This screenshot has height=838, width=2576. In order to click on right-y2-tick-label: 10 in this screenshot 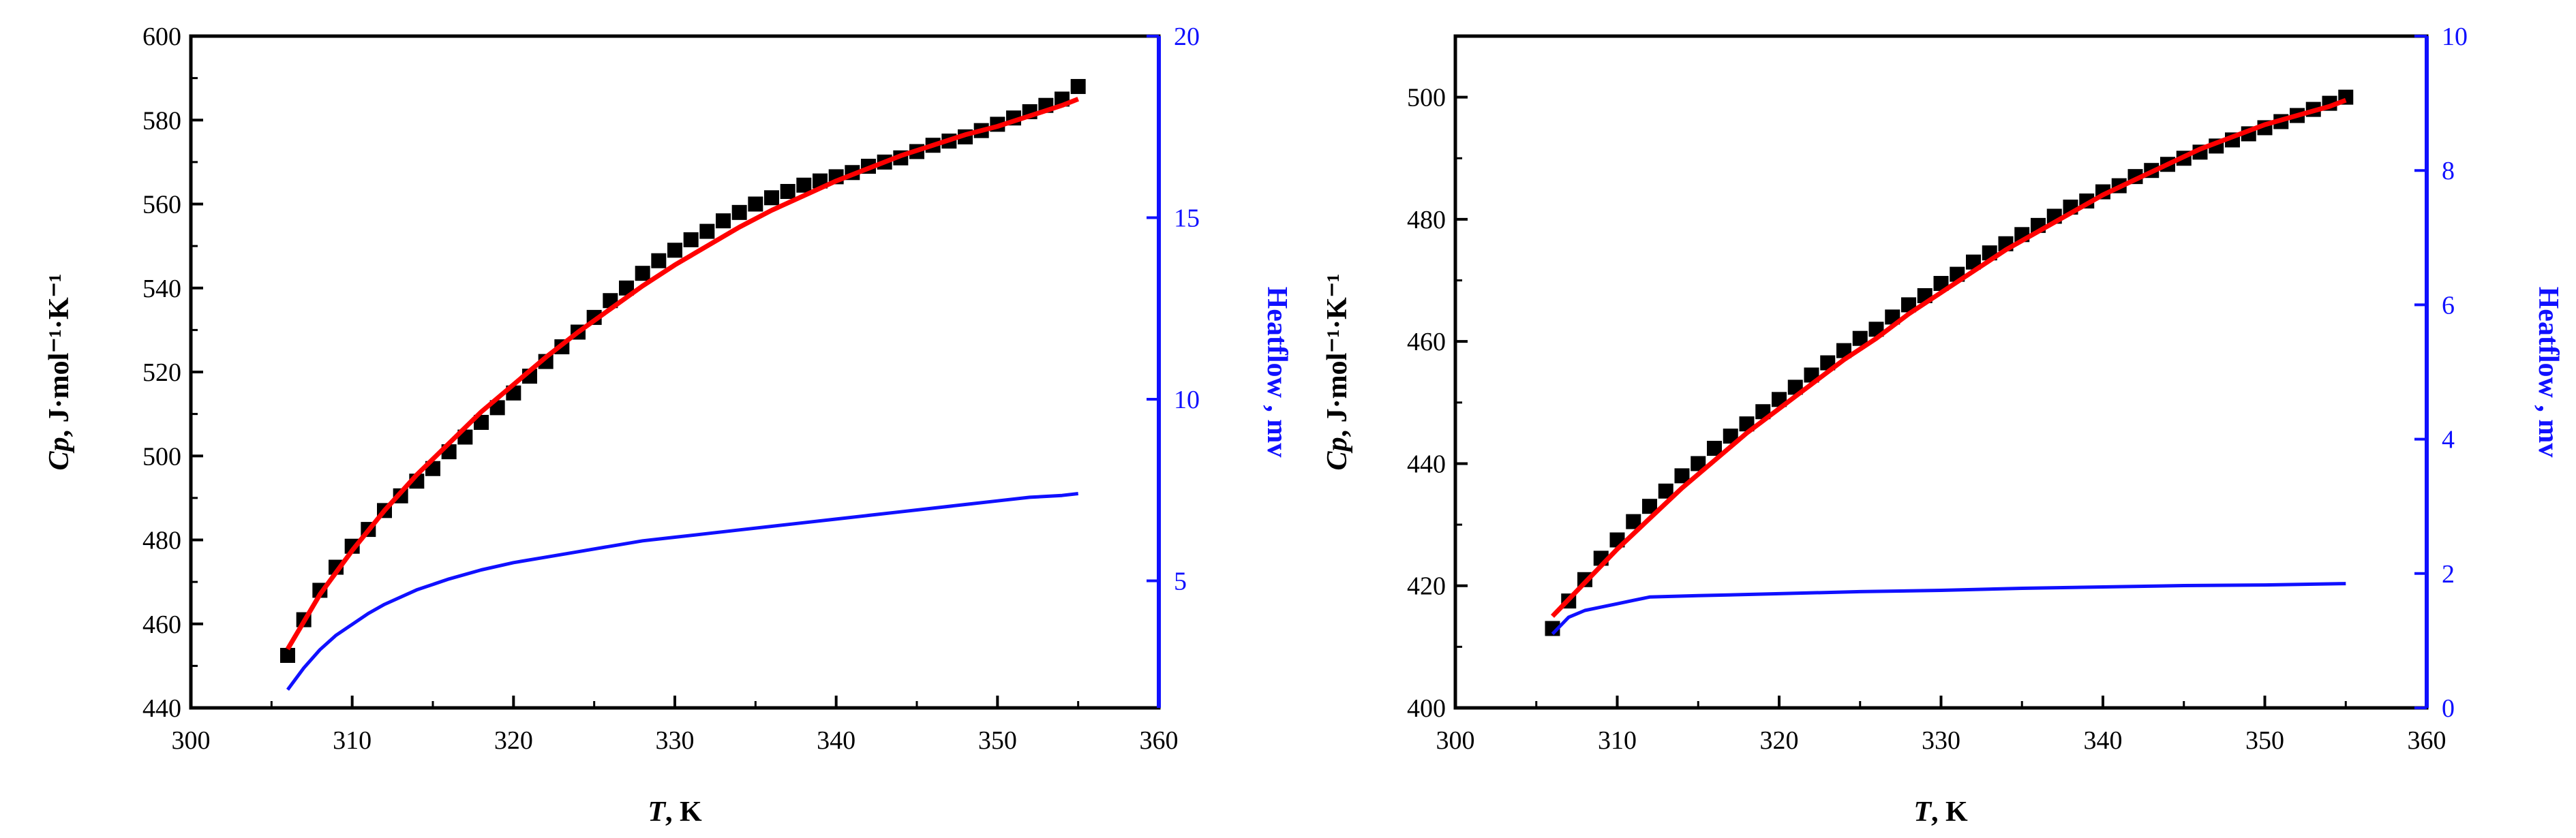, I will do `click(2455, 36)`.